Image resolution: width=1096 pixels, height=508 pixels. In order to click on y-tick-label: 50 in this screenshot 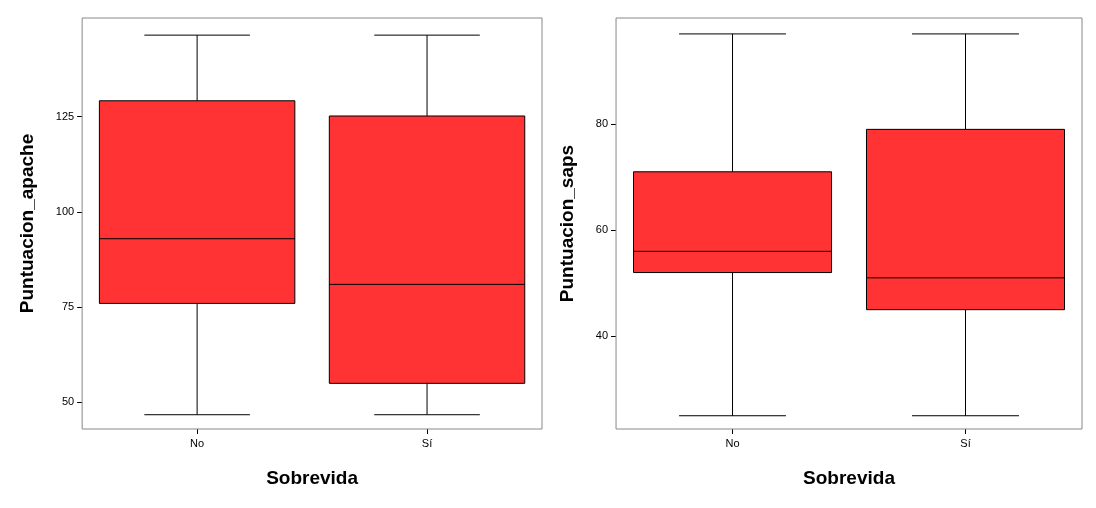, I will do `click(68, 401)`.